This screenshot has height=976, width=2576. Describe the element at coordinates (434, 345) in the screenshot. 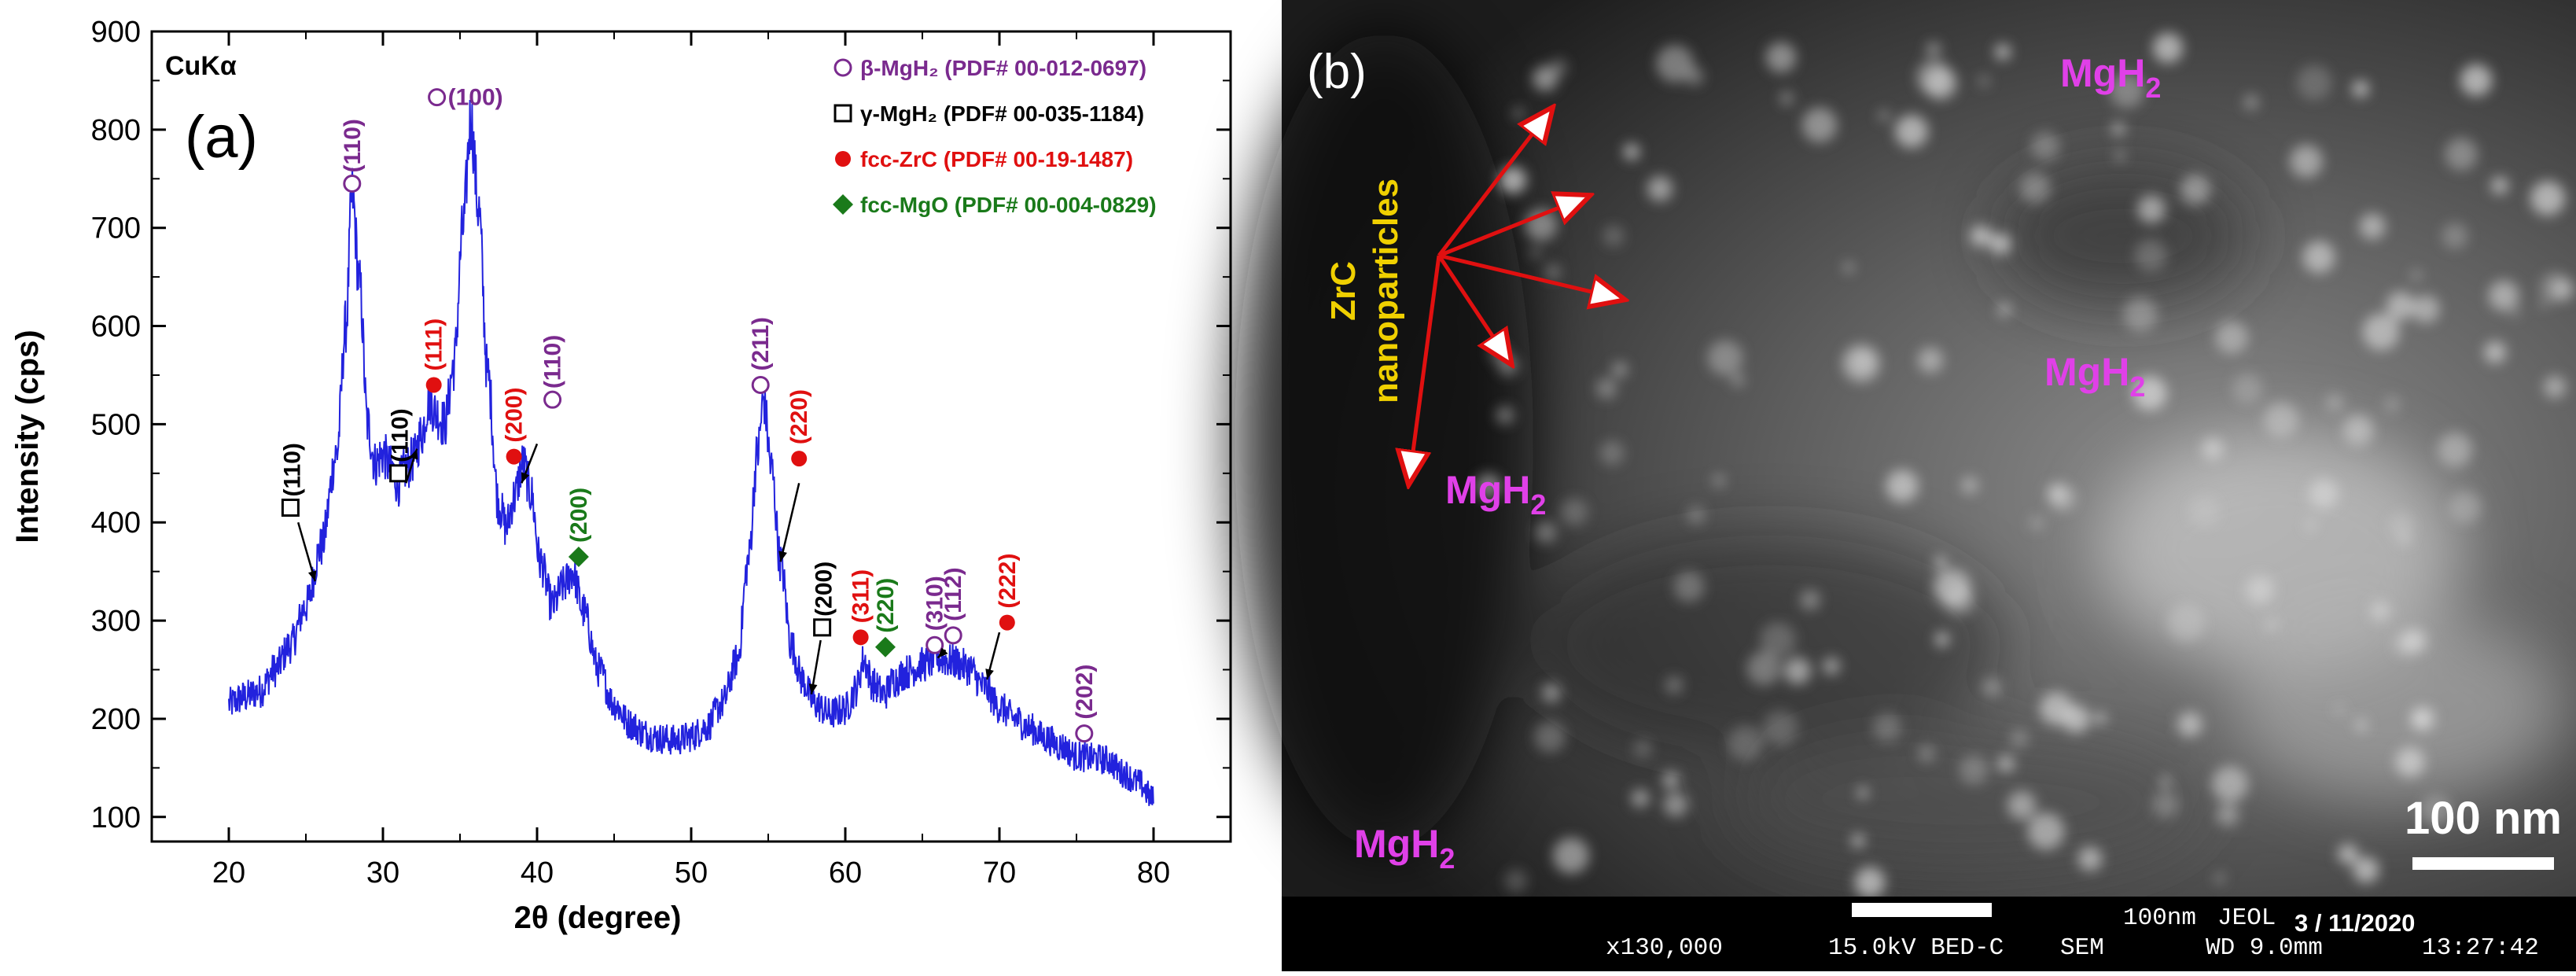

I see `peak-label: (111)` at that location.